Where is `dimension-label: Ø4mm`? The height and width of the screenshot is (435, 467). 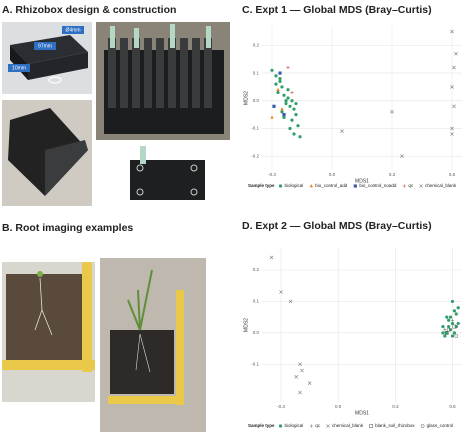
dimension-label: Ø4mm is located at coordinates (73, 30).